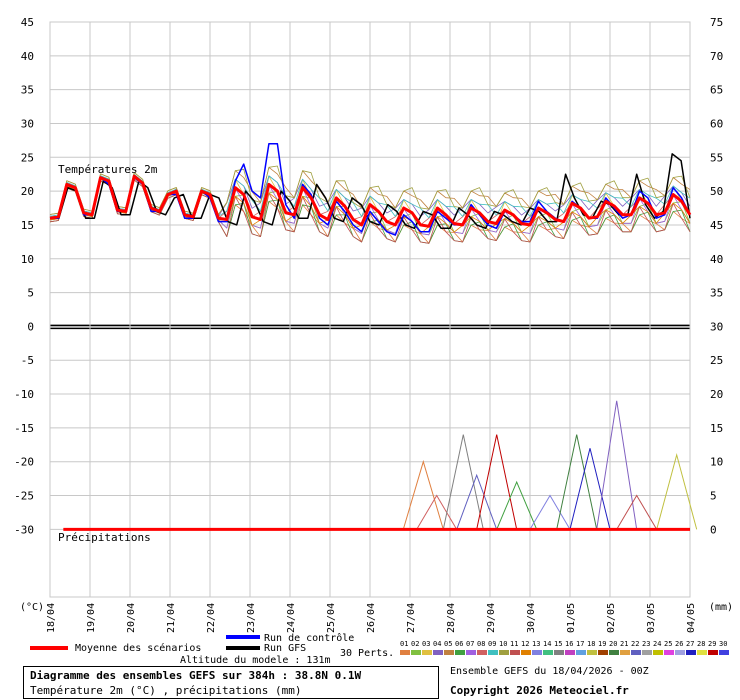 This screenshot has height=700, width=740. What do you see at coordinates (24, 276) in the screenshot?
I see `left-axis-ticks: 45 40 35 30 25 20 15 10 5 0 -5 -10 -15 -20 -25 -30` at bounding box center [24, 276].